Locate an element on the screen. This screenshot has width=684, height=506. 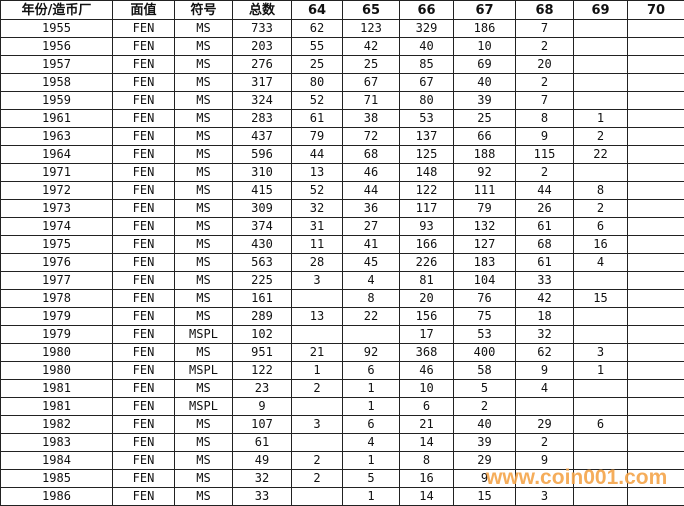
table-cell: 127 is located at coordinates (485, 245).